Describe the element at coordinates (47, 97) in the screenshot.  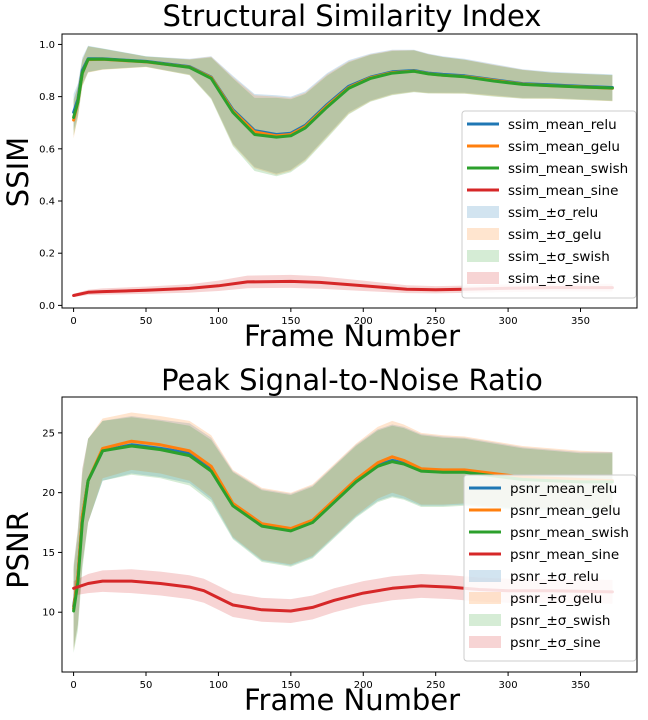
I see `y-tick-label: 0.8` at that location.